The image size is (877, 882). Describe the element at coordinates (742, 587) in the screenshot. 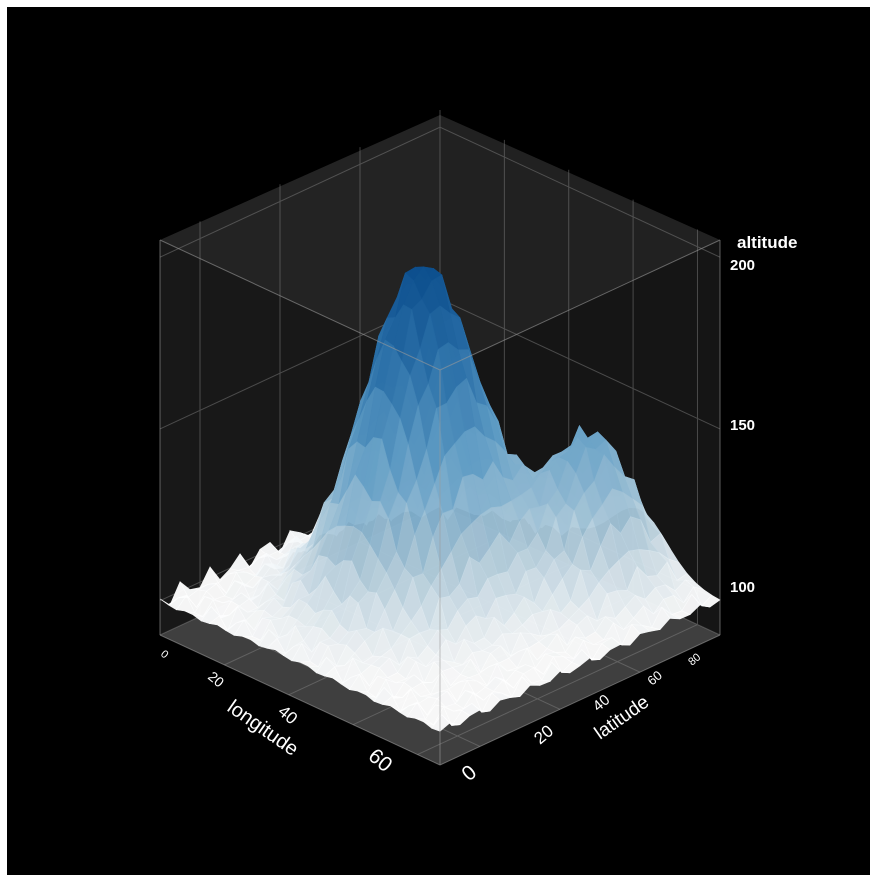

I see `z-tick-100: 100` at that location.